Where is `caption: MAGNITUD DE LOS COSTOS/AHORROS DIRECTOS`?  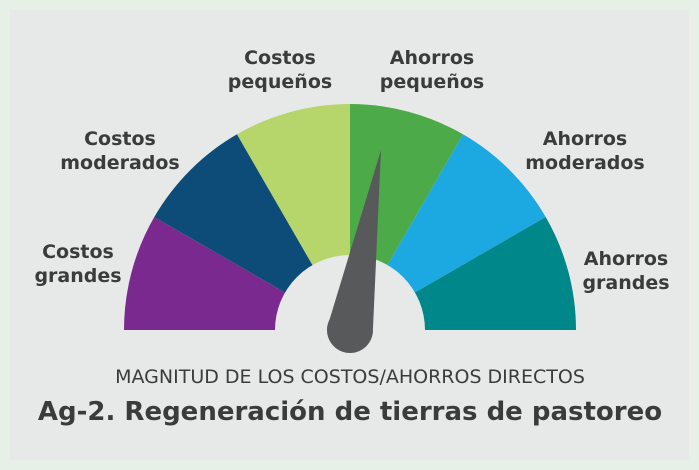
caption: MAGNITUD DE LOS COSTOS/AHORROS DIRECTOS is located at coordinates (350, 377).